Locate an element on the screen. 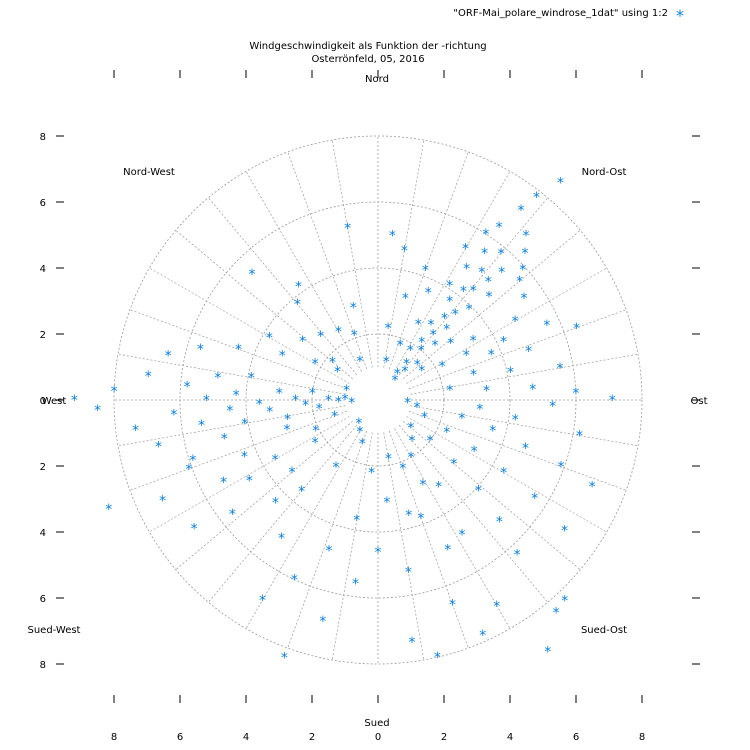 The height and width of the screenshot is (750, 750). direction-label-north-east: Nord-Ost is located at coordinates (604, 172).